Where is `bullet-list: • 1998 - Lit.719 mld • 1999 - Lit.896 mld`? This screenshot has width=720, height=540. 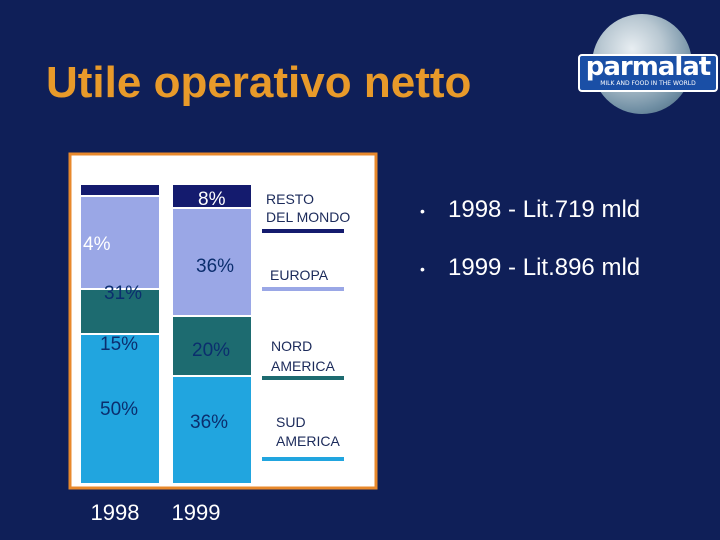 bullet-list: • 1998 - Lit.719 mld • 1999 - Lit.896 mld is located at coordinates (530, 254).